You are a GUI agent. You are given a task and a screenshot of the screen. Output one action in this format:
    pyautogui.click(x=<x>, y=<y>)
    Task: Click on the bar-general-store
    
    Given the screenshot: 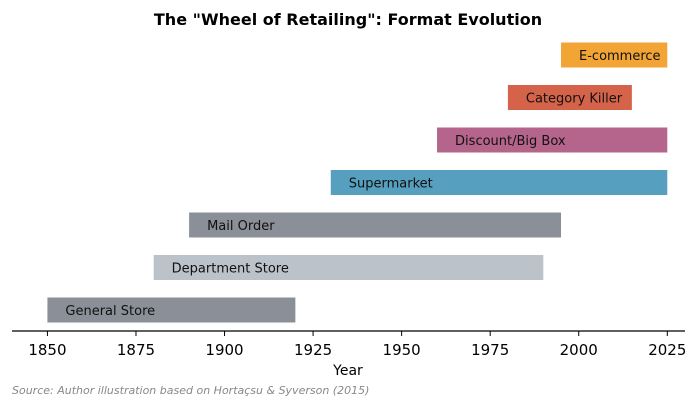 What is the action you would take?
    pyautogui.click(x=171, y=310)
    